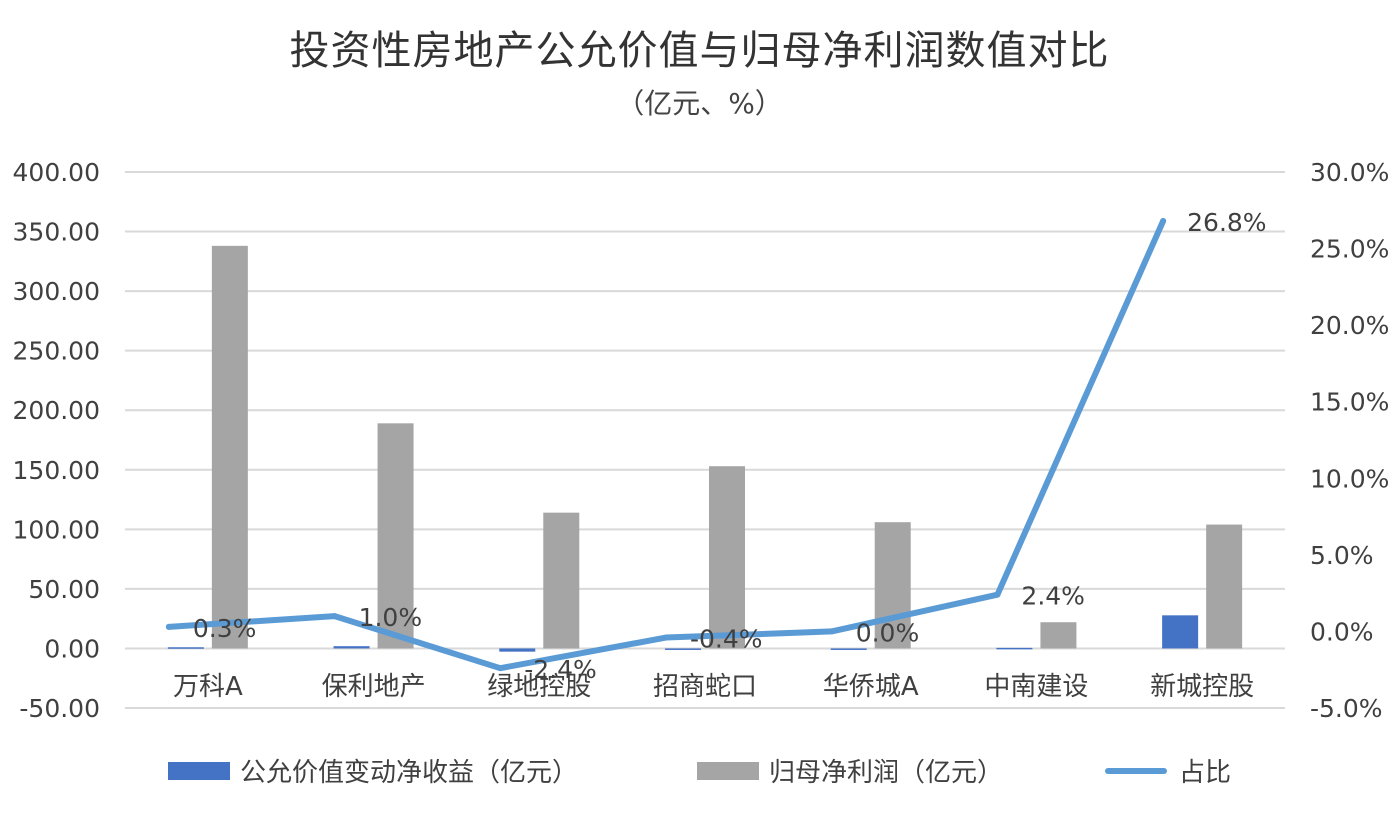 The height and width of the screenshot is (813, 1399). What do you see at coordinates (699, 103) in the screenshot?
I see `chart-subtitle: （亿元、%）` at bounding box center [699, 103].